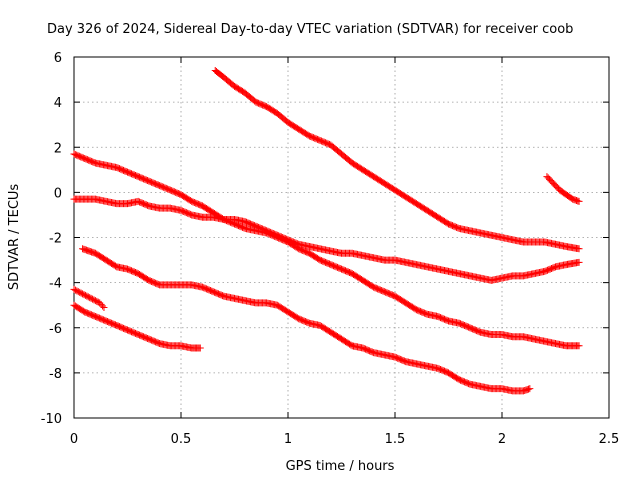 The height and width of the screenshot is (480, 640). I want to click on series-sat-g, so click(563, 189).